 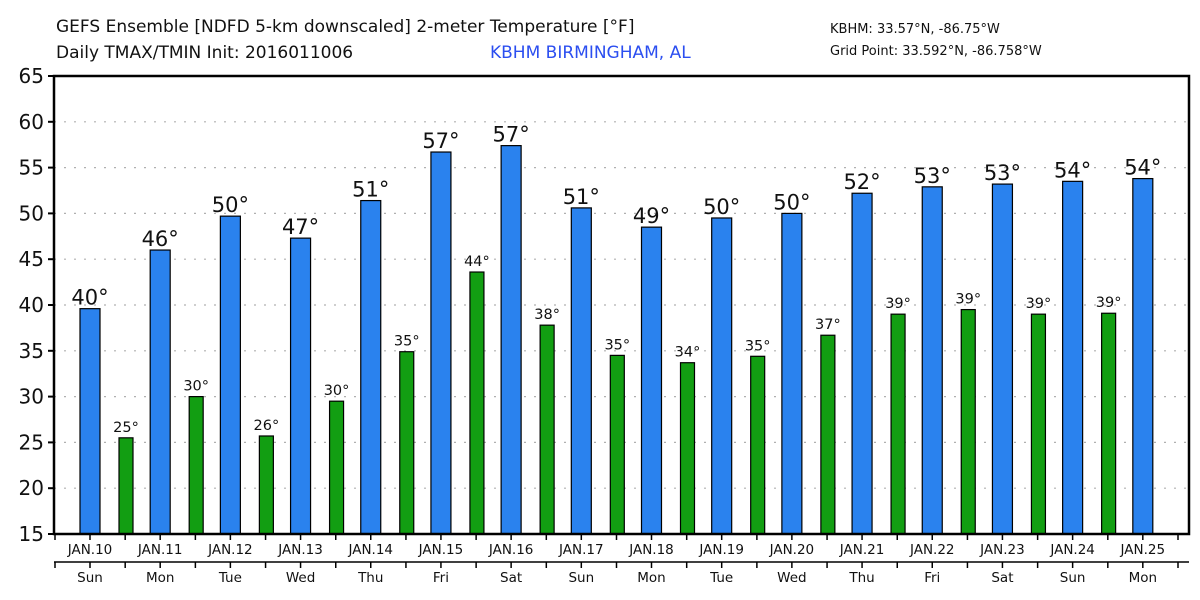 I want to click on y-tick-label: 50, so click(x=31, y=213).